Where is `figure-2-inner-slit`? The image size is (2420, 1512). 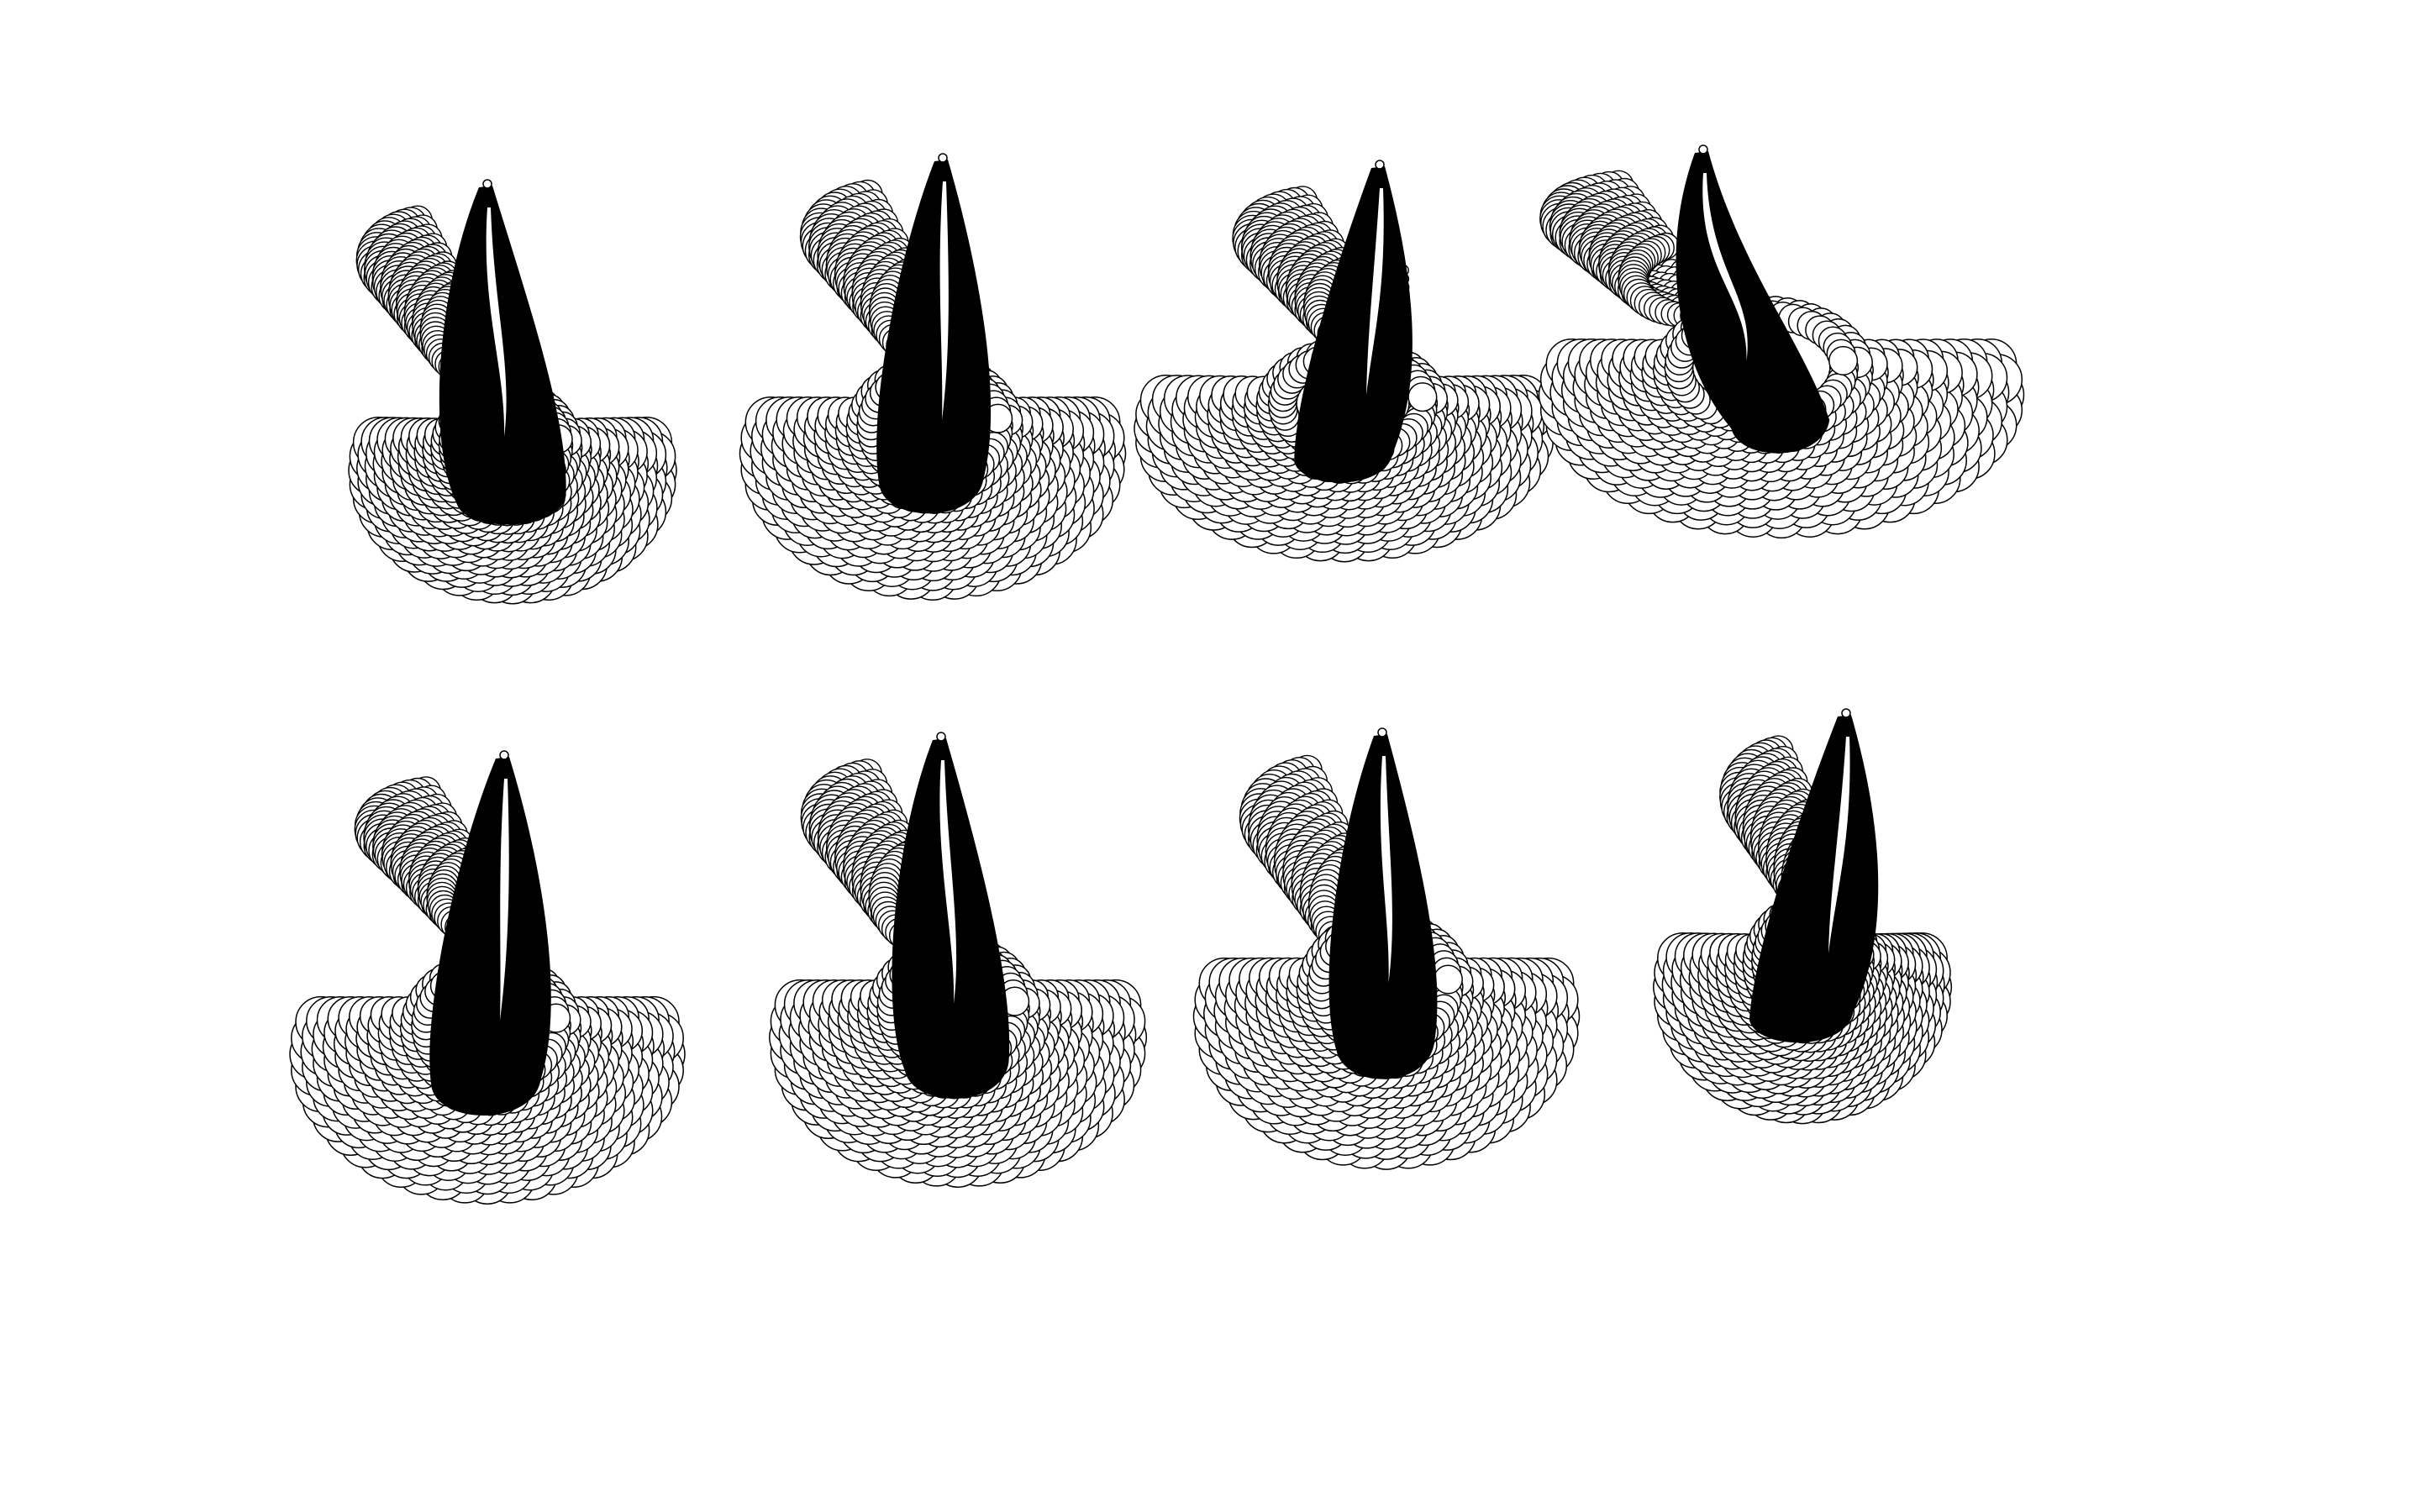 figure-2-inner-slit is located at coordinates (944, 300).